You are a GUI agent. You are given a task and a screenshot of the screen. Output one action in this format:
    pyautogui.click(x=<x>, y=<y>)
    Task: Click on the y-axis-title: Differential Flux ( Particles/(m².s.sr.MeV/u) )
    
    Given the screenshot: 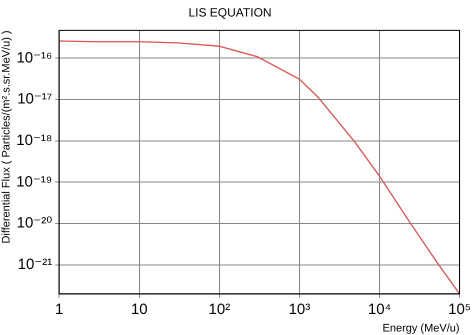 What is the action you would take?
    pyautogui.click(x=6, y=137)
    